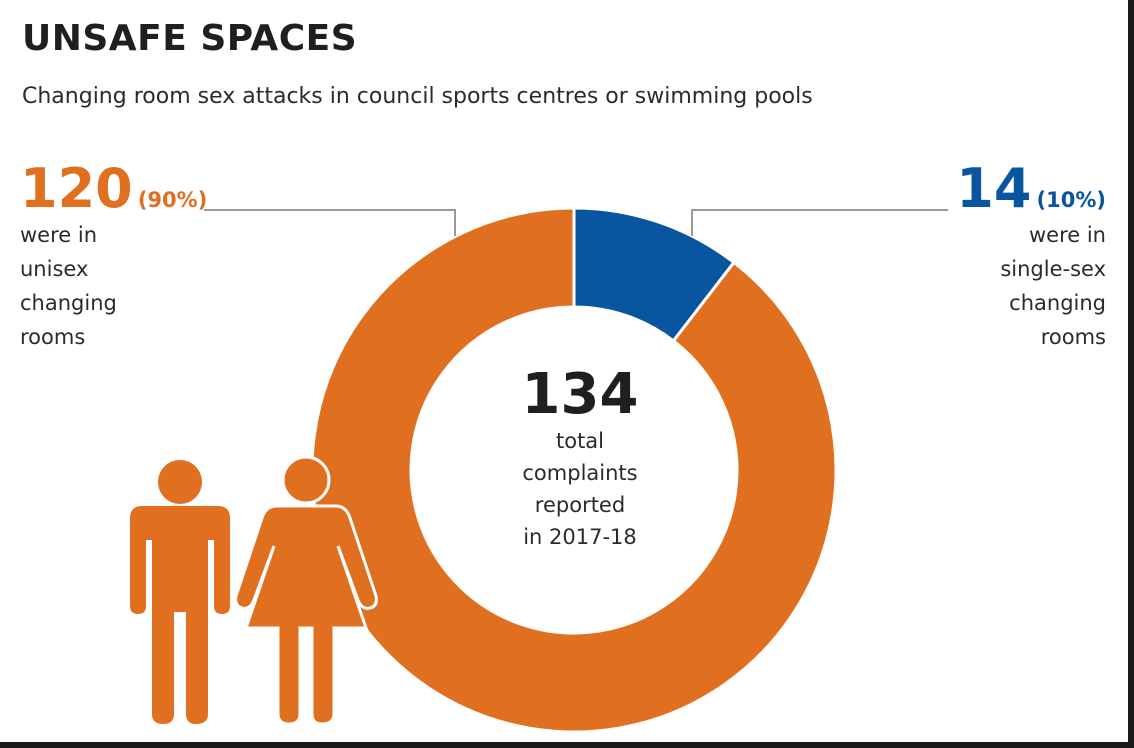  What do you see at coordinates (819, 222) in the screenshot?
I see `leader-line-single-sex` at bounding box center [819, 222].